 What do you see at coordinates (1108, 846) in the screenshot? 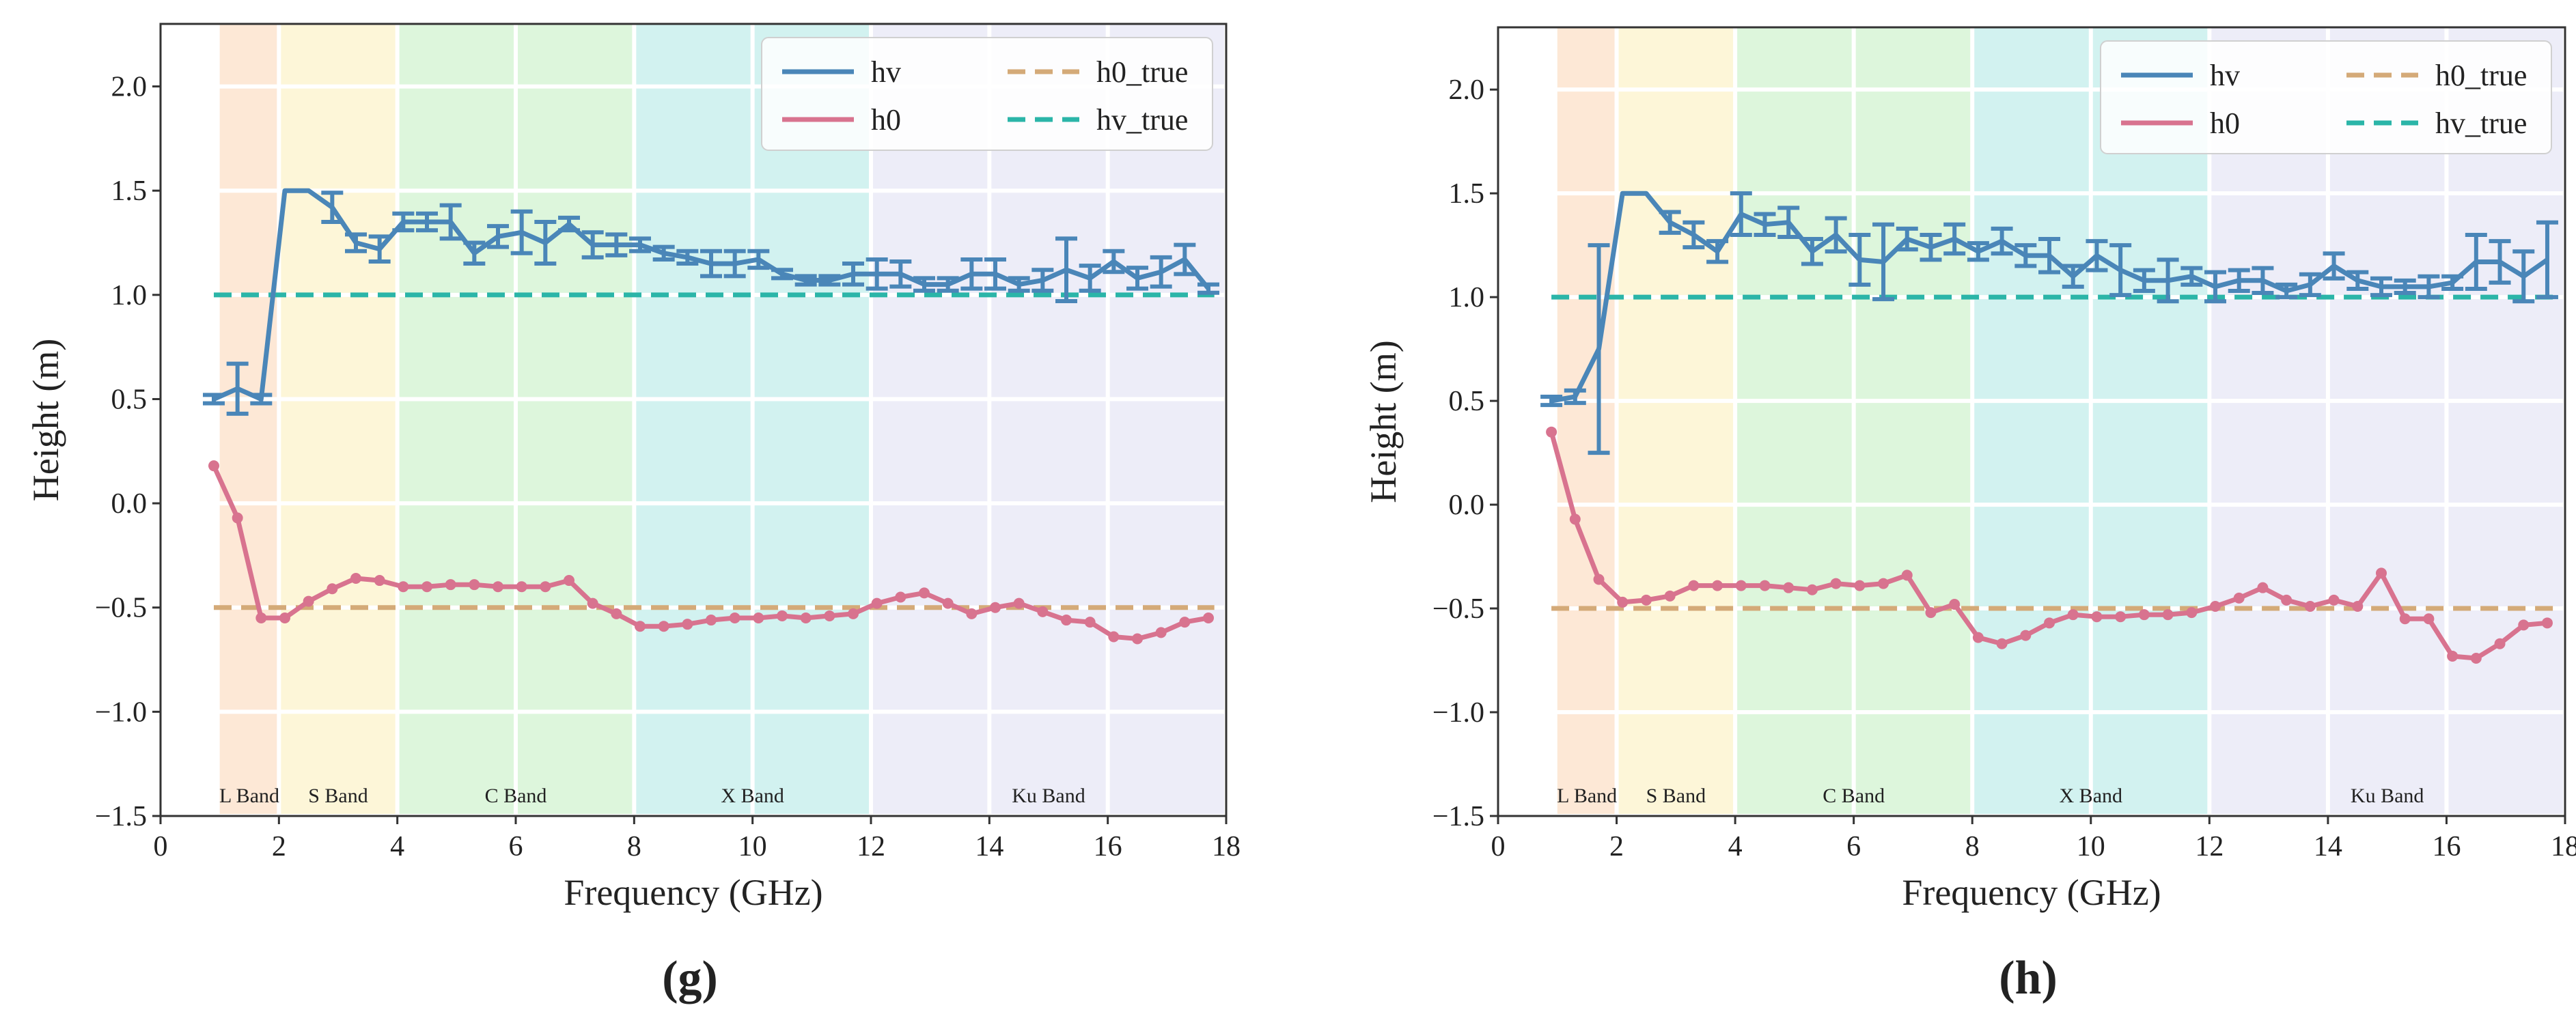
I see `x-tick-label: 16` at bounding box center [1108, 846].